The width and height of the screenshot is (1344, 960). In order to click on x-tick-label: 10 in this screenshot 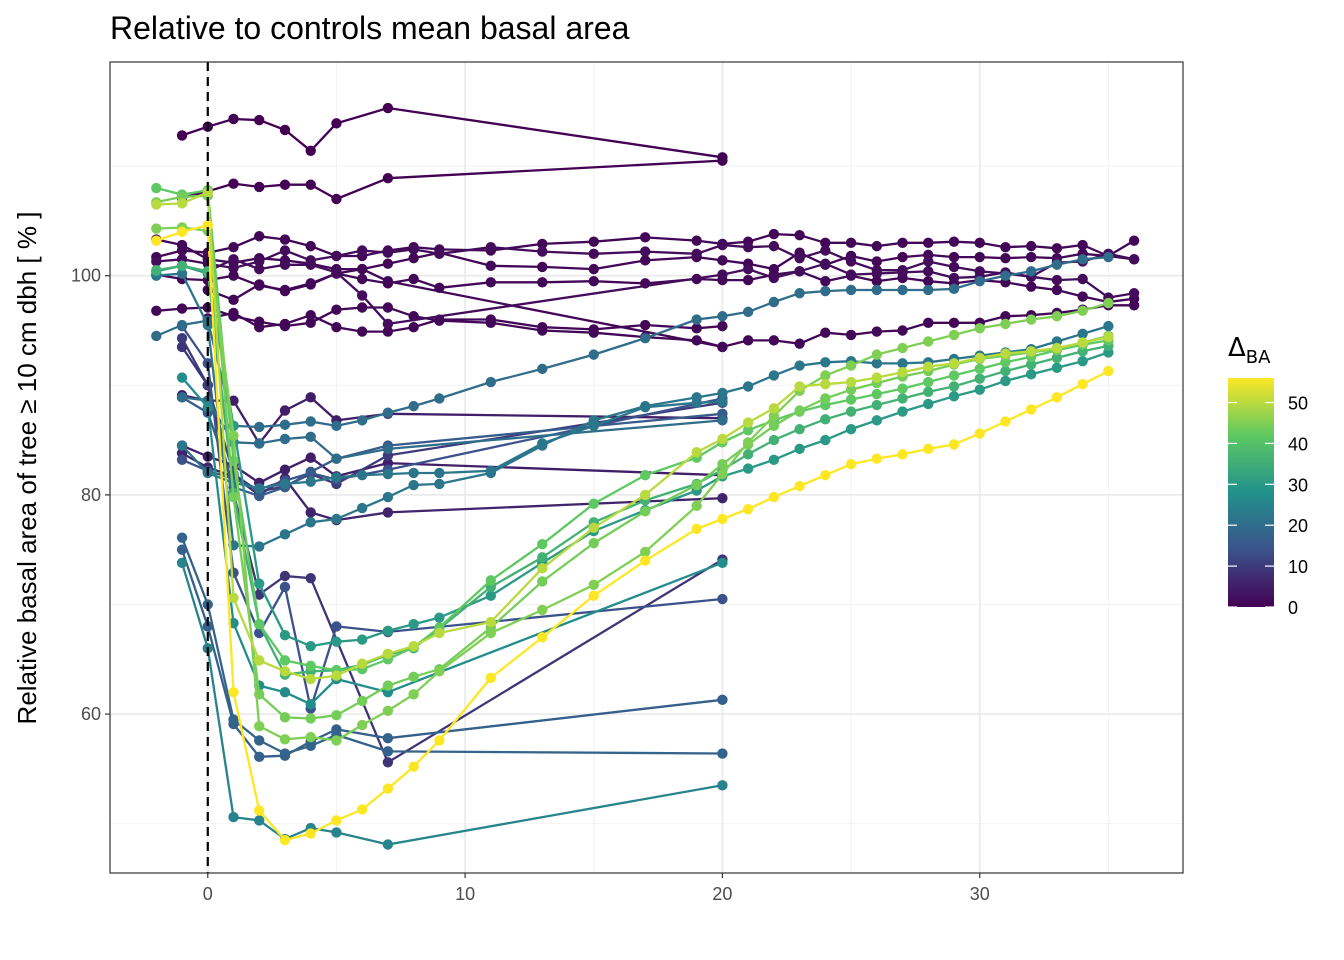, I will do `click(465, 894)`.